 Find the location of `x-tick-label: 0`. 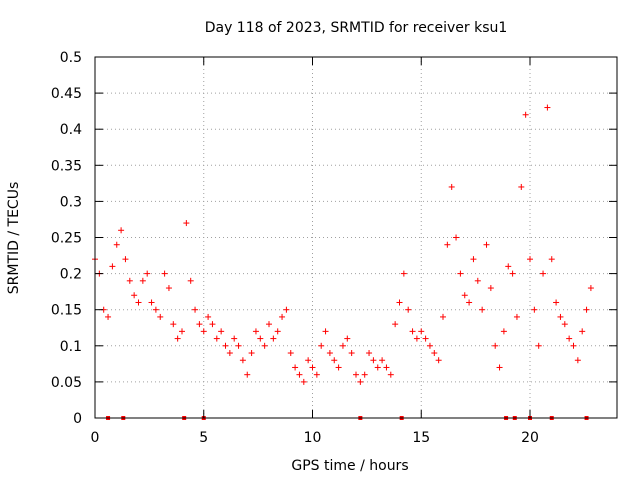

x-tick-label: 0 is located at coordinates (95, 438).